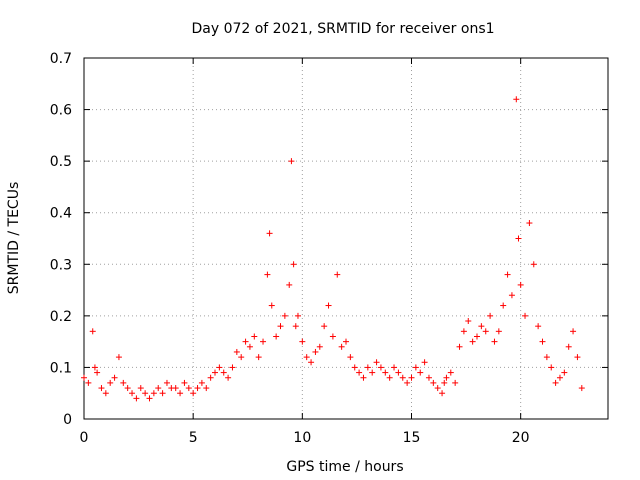  Describe the element at coordinates (61, 317) in the screenshot. I see `y-tick-label: 0.2` at that location.